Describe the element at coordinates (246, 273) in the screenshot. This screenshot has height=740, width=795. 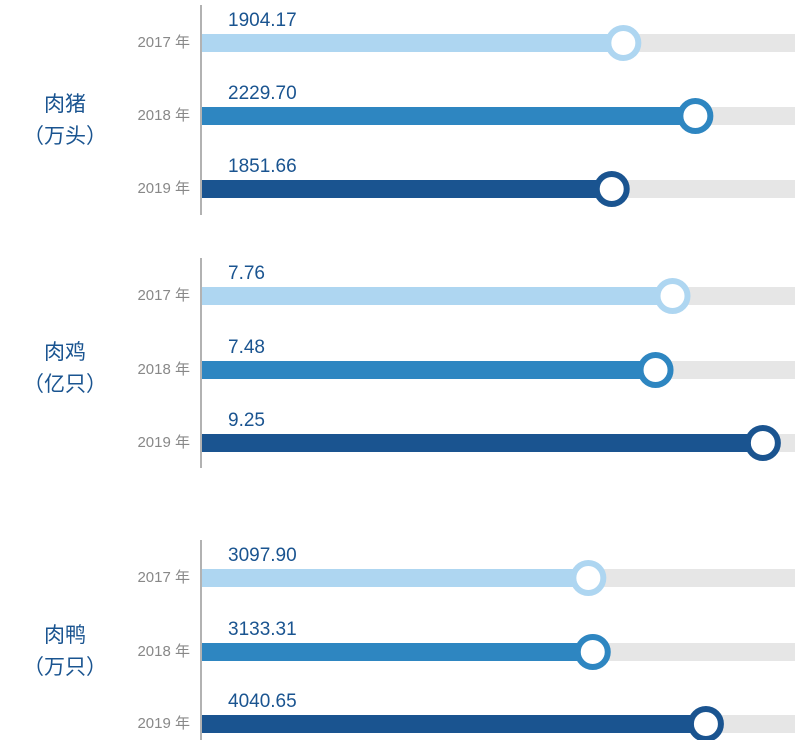
I see `value-label: 7.76` at that location.